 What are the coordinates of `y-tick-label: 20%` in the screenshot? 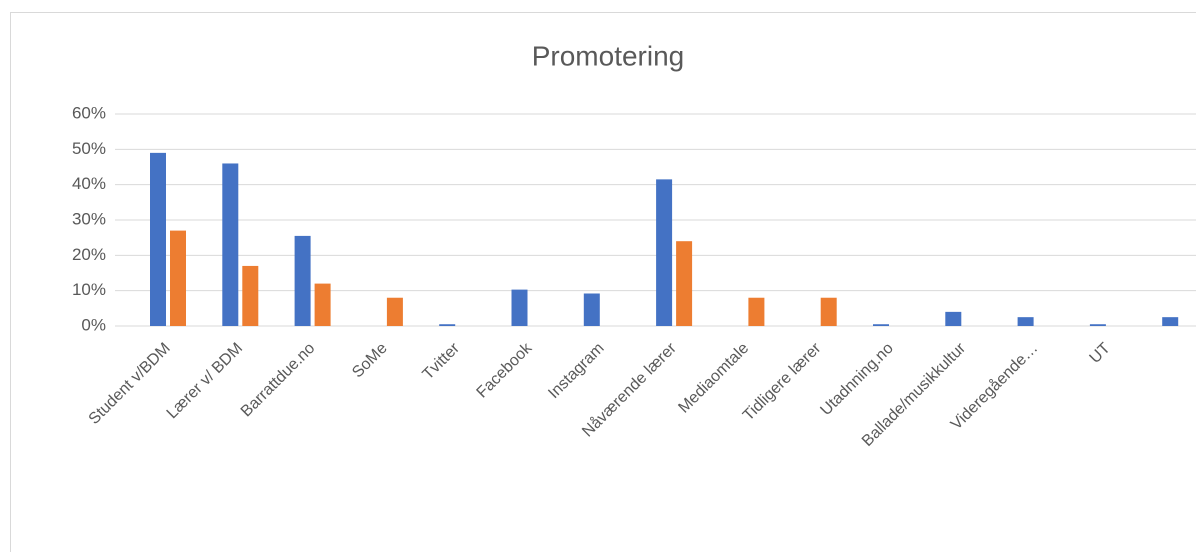 It's located at (89, 254).